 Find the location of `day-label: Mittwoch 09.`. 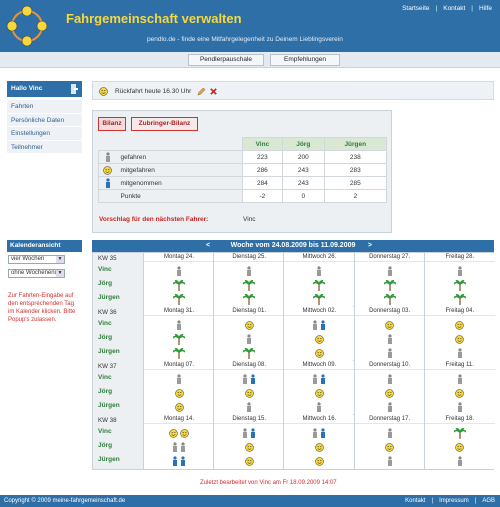

day-label: Mittwoch 09. is located at coordinates (319, 365).